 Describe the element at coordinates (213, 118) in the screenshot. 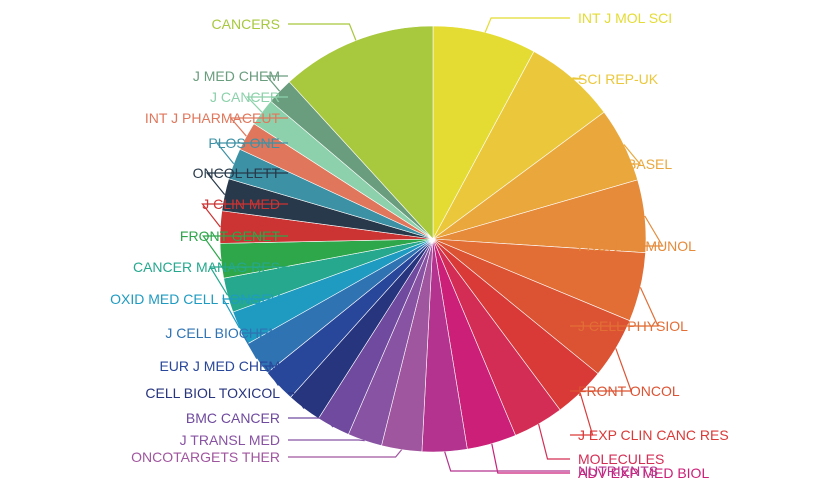

I see `slice-label-int-j-pharmaceut: INT J PHARMACEUT` at that location.